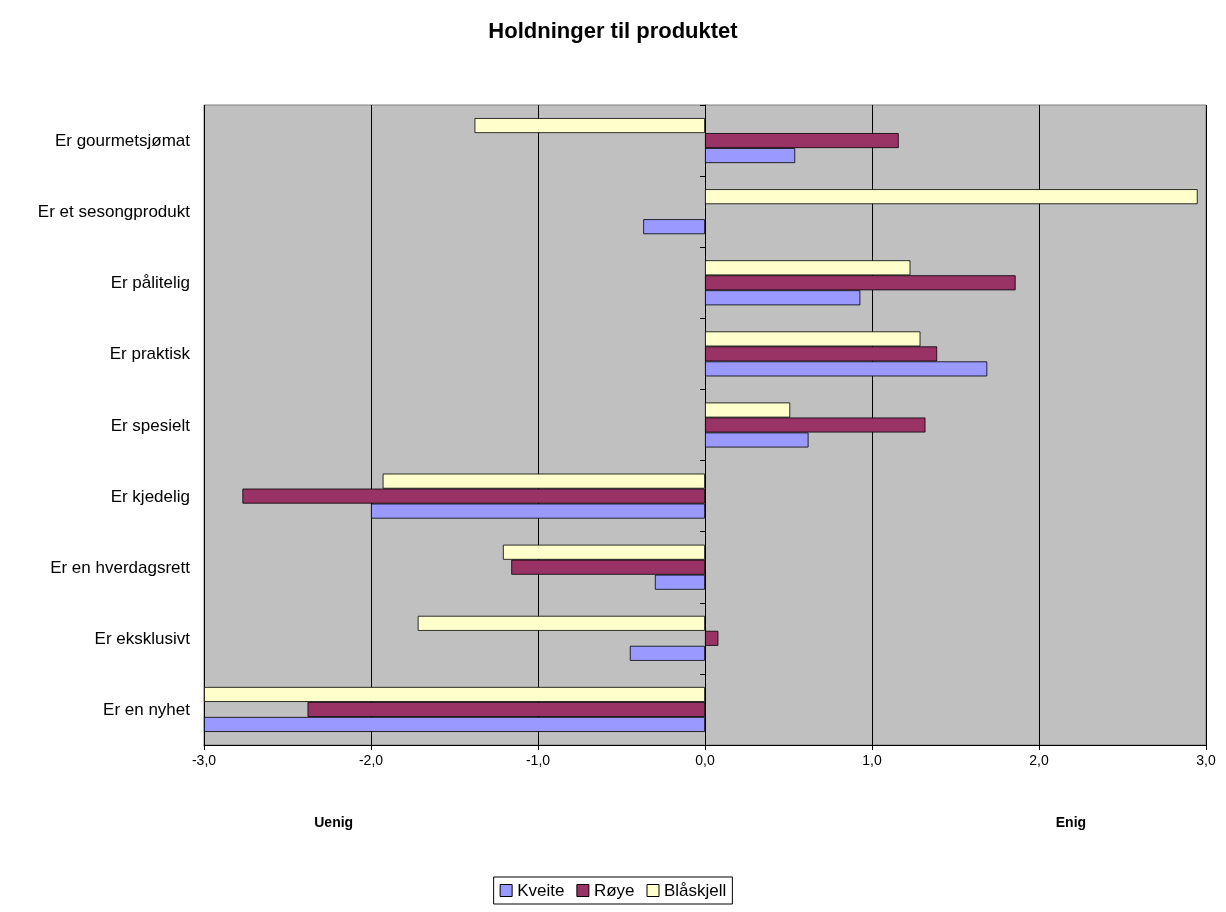  Describe the element at coordinates (150, 425) in the screenshot. I see `y-tick-label: Er spesielt` at that location.